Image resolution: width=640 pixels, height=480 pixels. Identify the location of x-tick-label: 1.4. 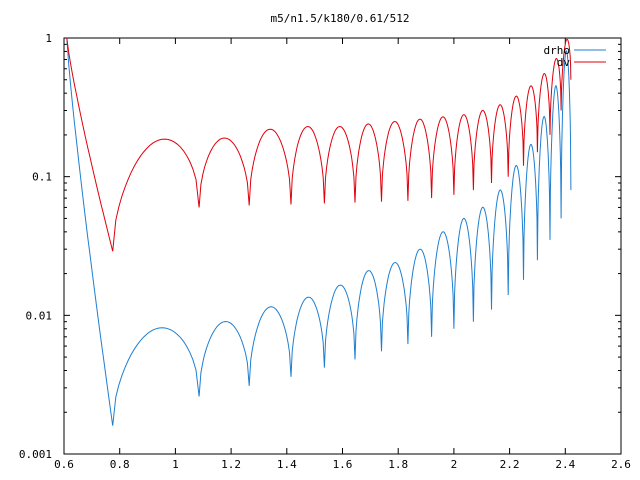
(287, 464).